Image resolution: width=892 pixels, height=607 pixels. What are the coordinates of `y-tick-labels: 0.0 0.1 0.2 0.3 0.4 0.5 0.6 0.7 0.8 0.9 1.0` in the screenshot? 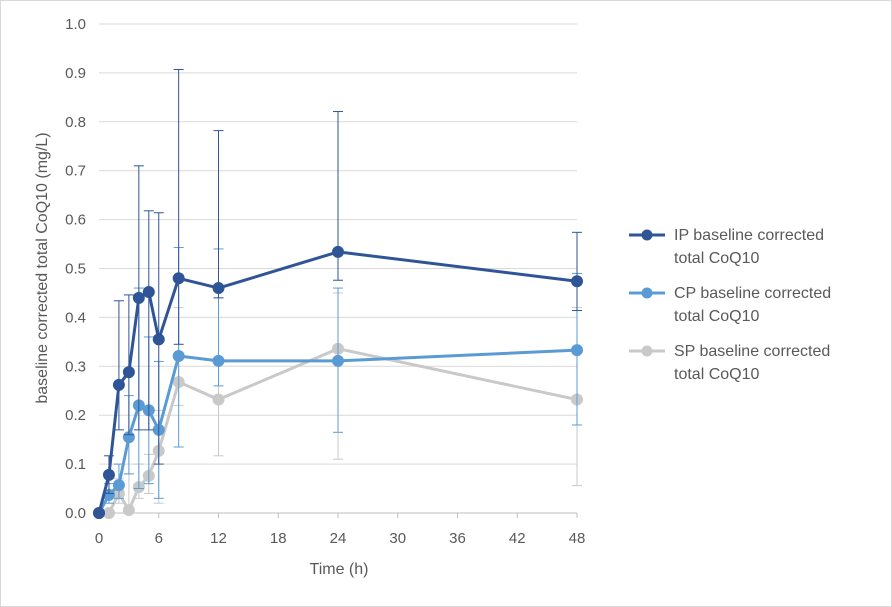 It's located at (75, 269).